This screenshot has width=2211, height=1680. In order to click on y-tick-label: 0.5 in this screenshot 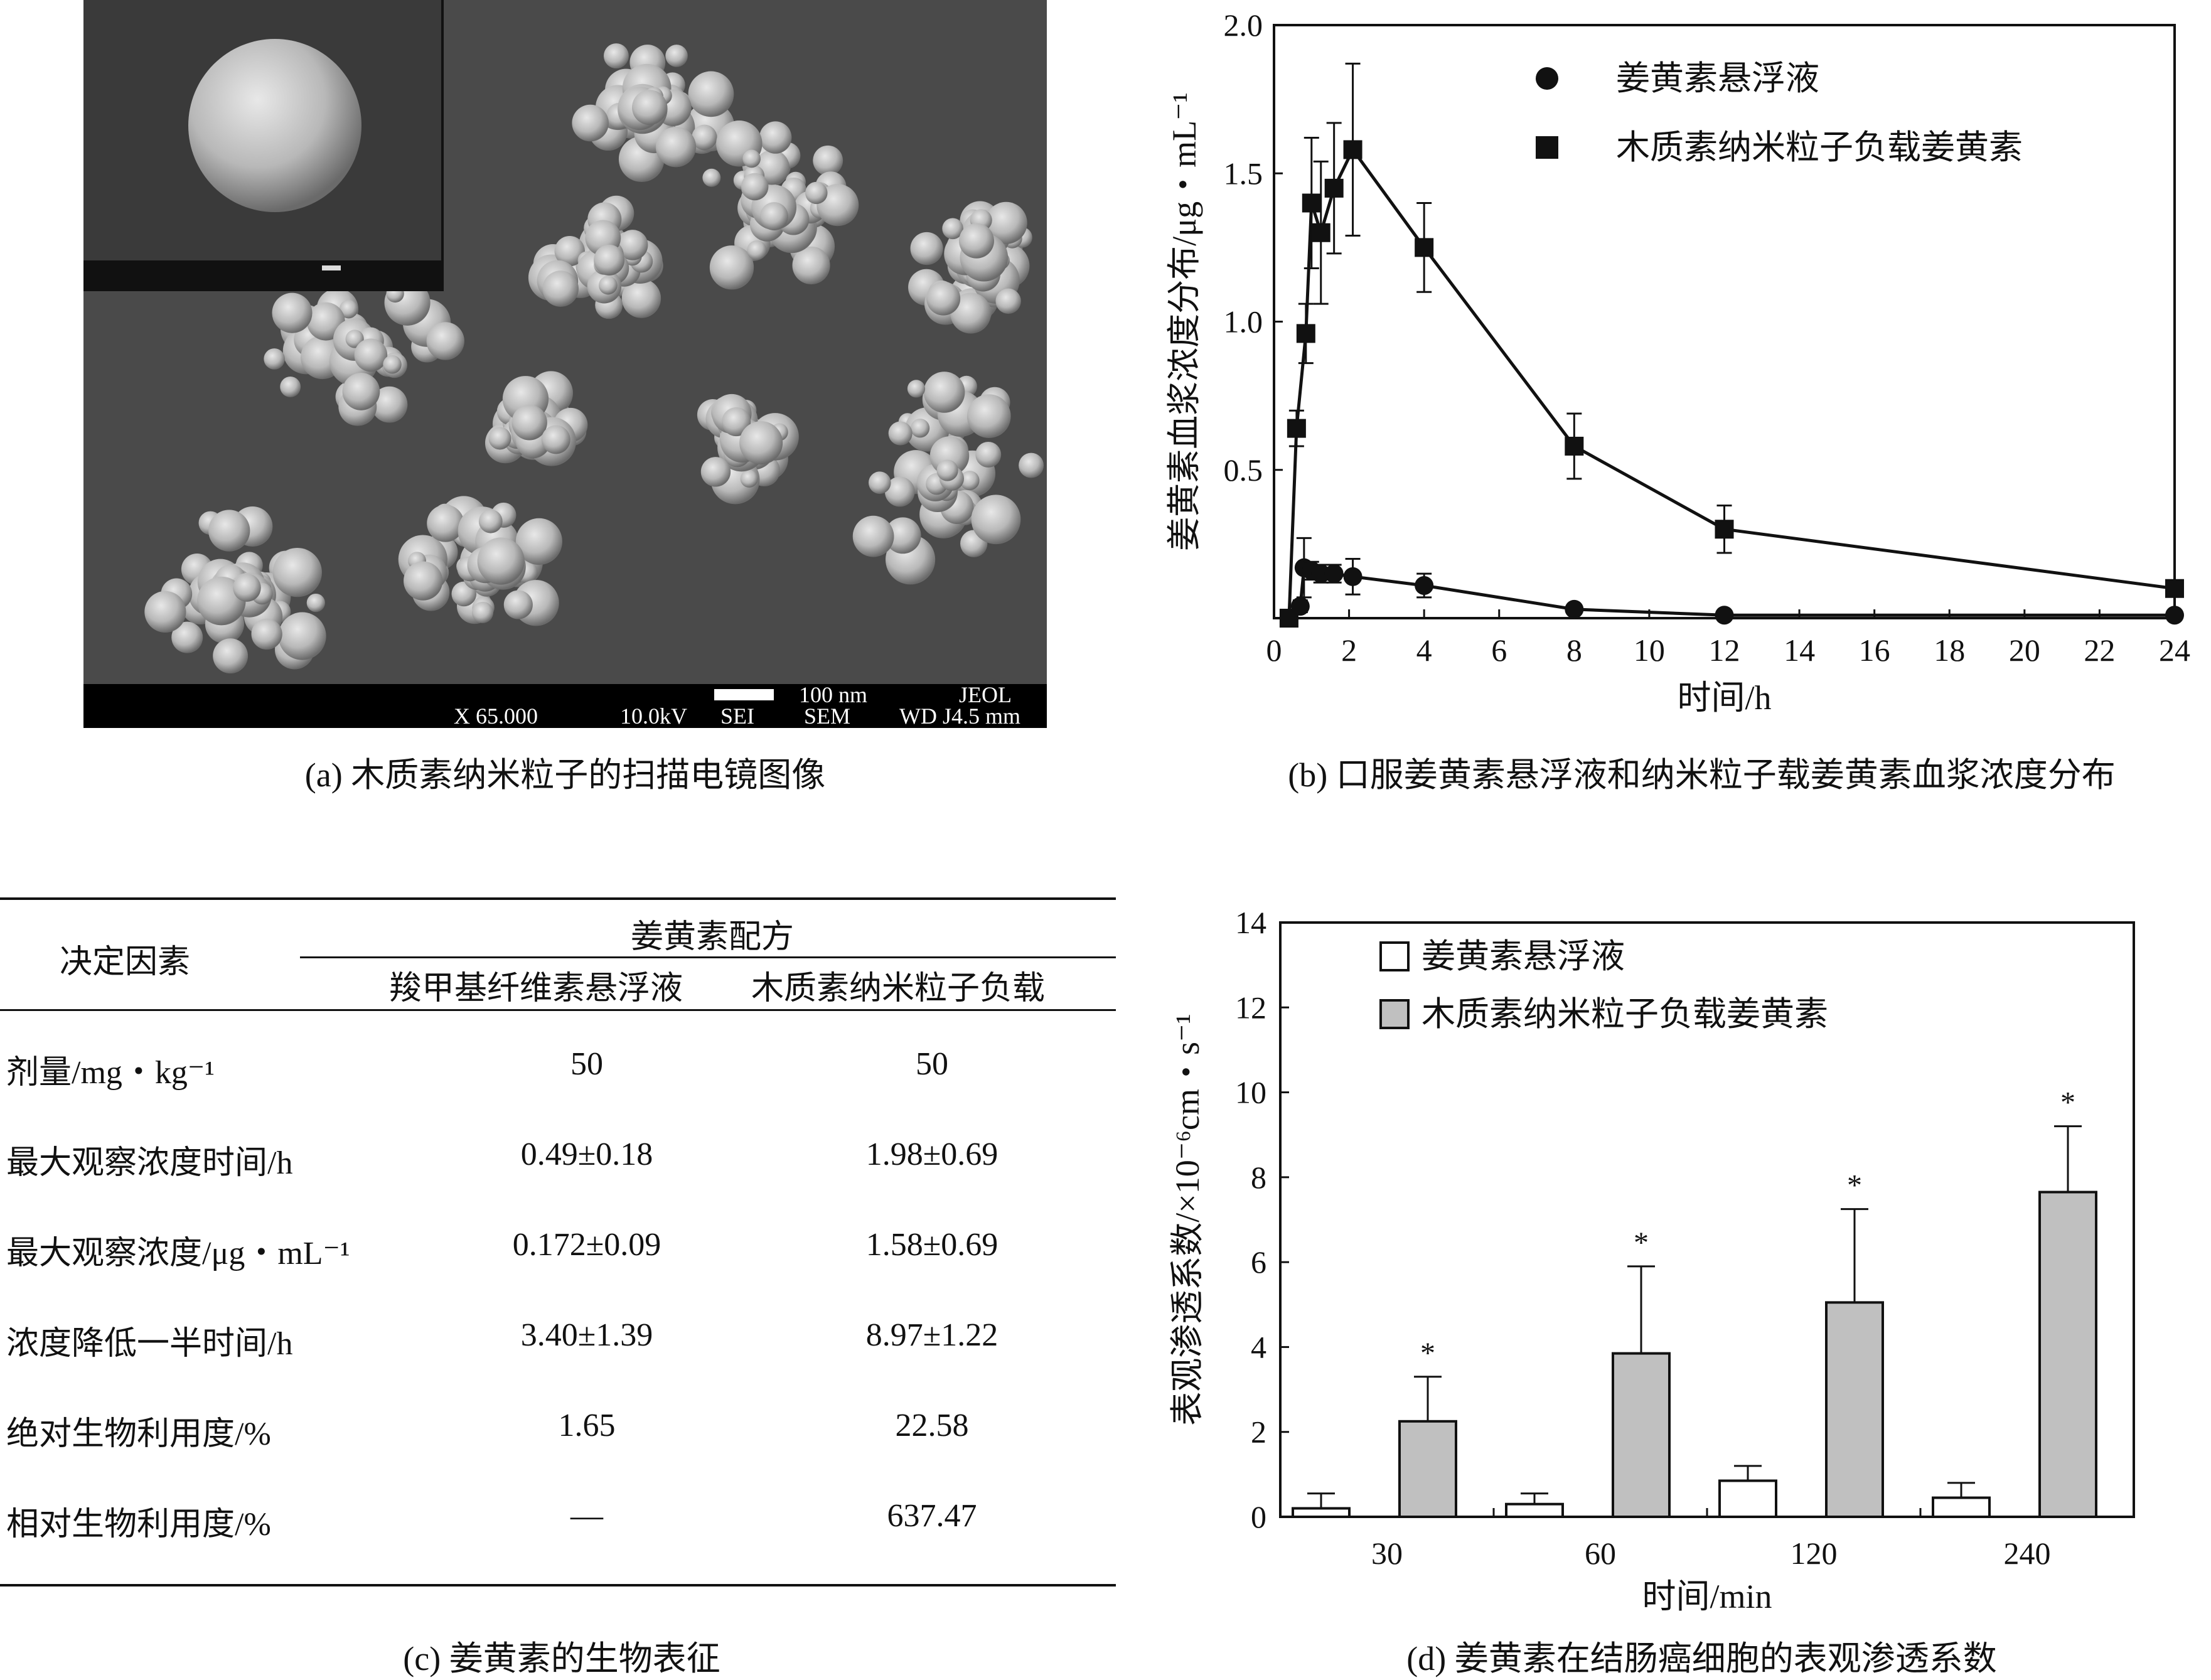, I will do `click(1243, 470)`.